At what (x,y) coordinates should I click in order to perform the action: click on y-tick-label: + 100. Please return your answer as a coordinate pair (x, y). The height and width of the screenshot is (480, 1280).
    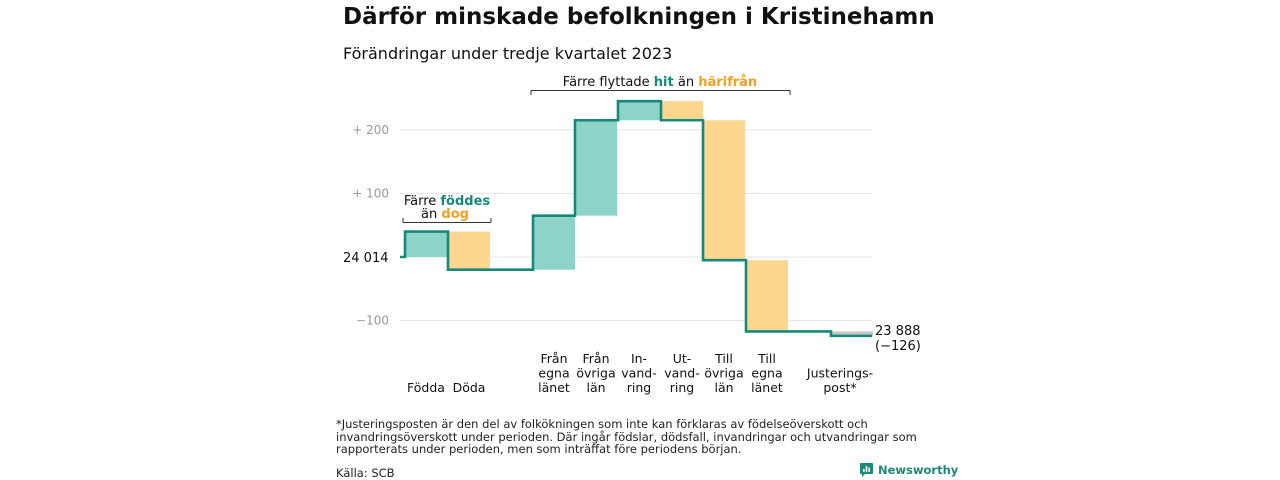
    Looking at the image, I should click on (370, 193).